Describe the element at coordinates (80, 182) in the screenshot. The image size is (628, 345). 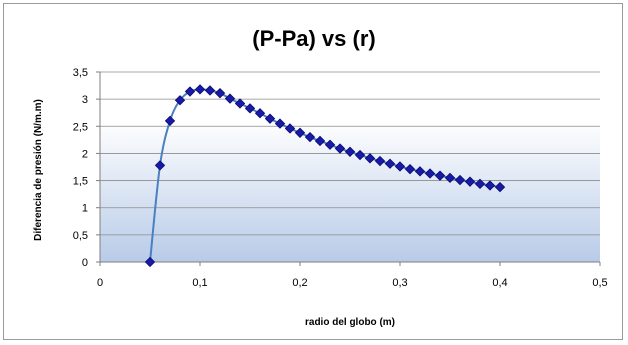
I see `y-tick-label: 1,5` at that location.